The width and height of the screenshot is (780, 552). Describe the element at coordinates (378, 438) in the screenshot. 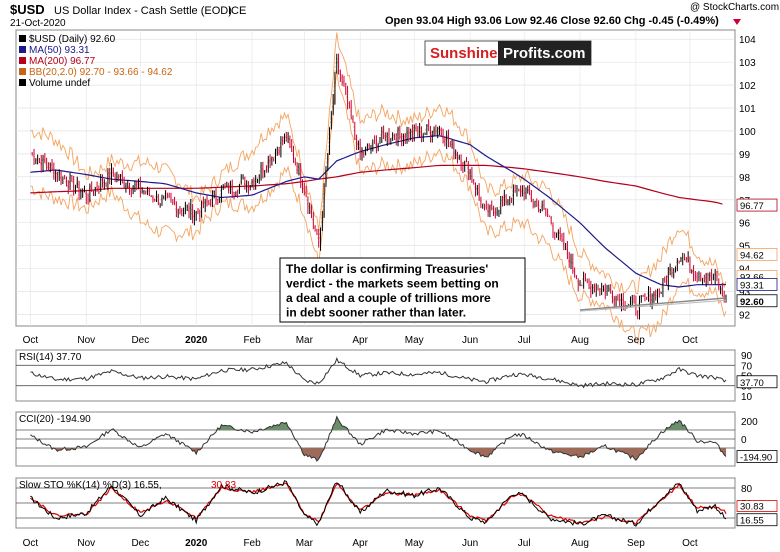

I see `cci-line` at that location.